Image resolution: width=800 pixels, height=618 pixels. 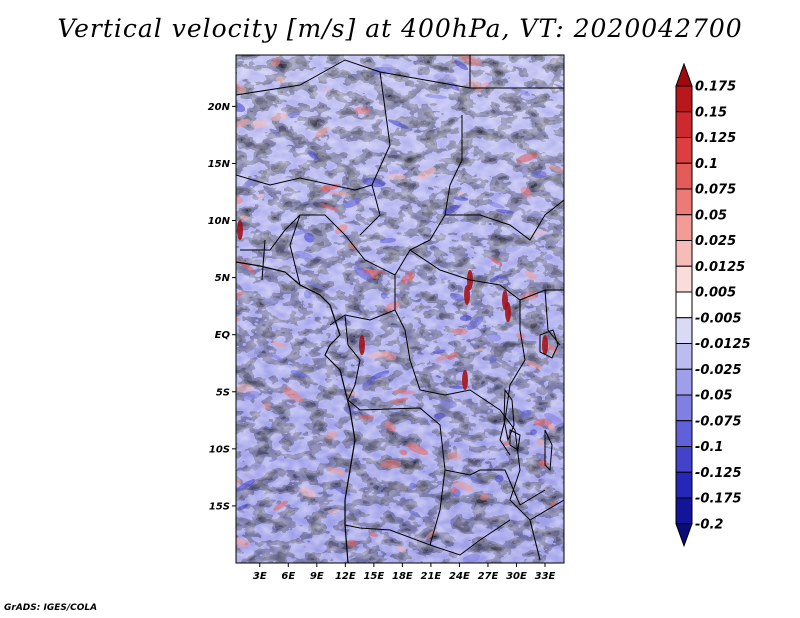 What do you see at coordinates (219, 506) in the screenshot?
I see `lat-tick-label: 15S` at bounding box center [219, 506].